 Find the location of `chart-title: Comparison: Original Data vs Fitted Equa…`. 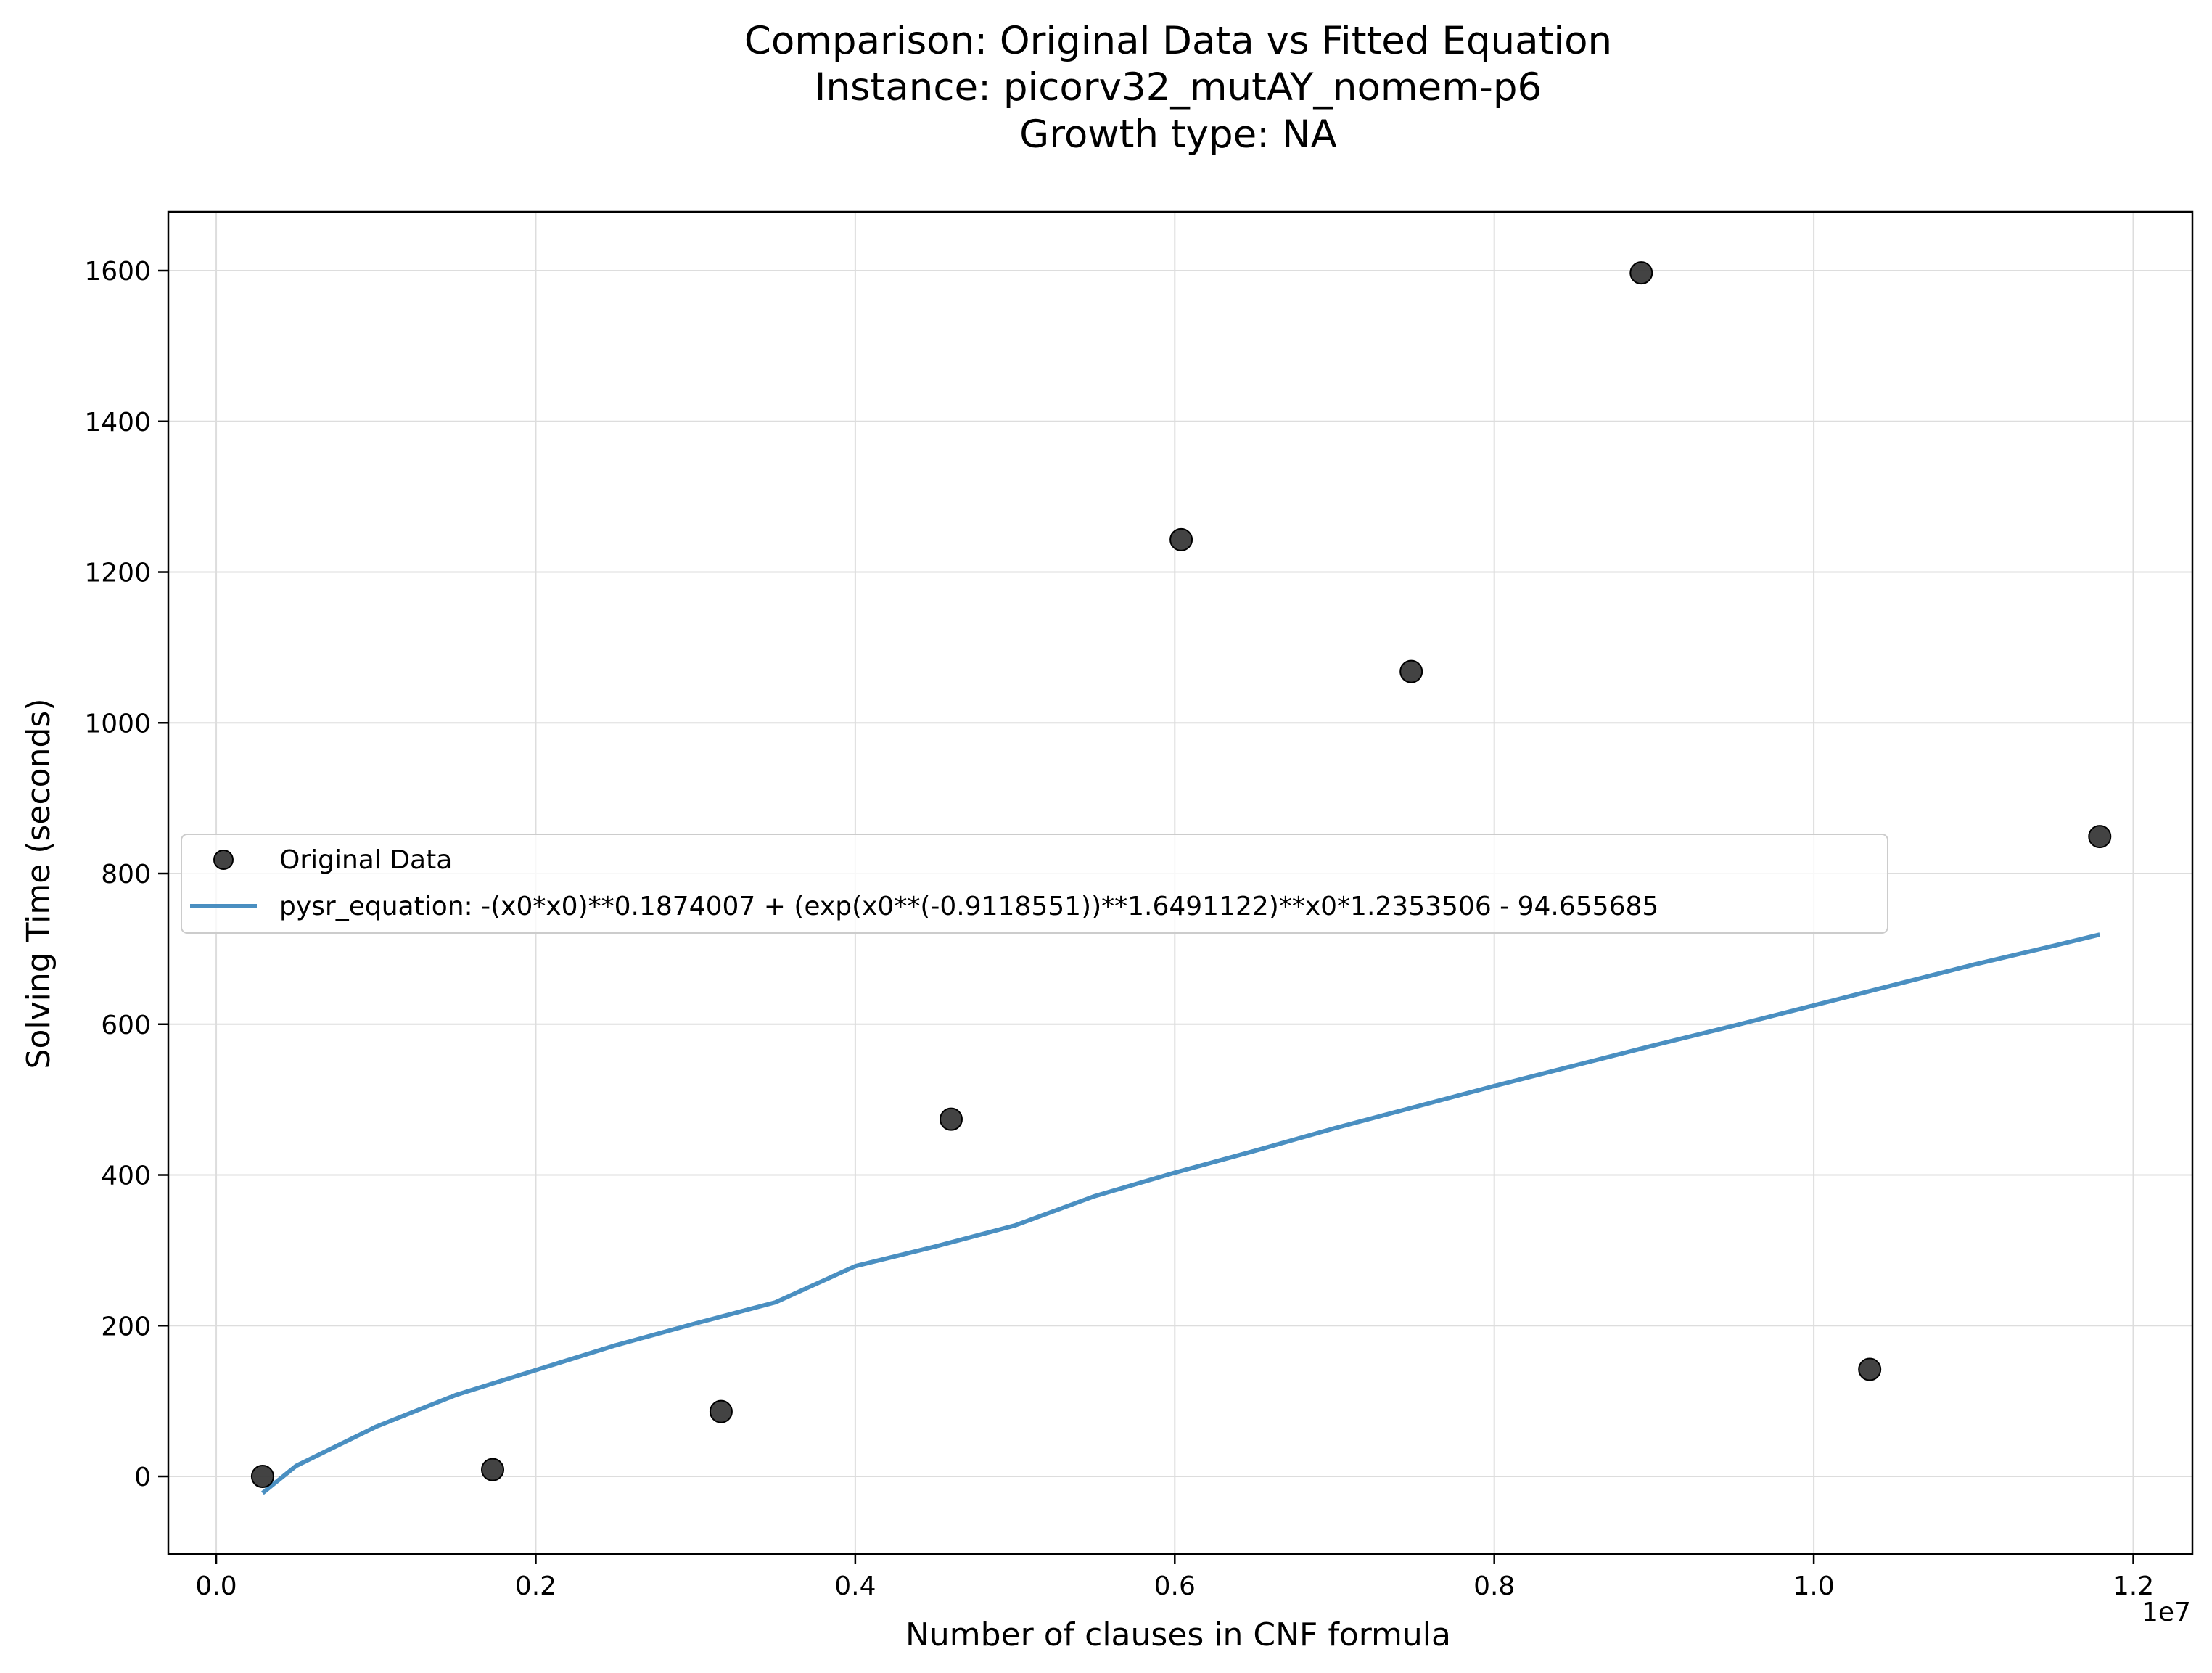

chart-title: Comparison: Original Data vs Fitted Equa… is located at coordinates (1178, 88).